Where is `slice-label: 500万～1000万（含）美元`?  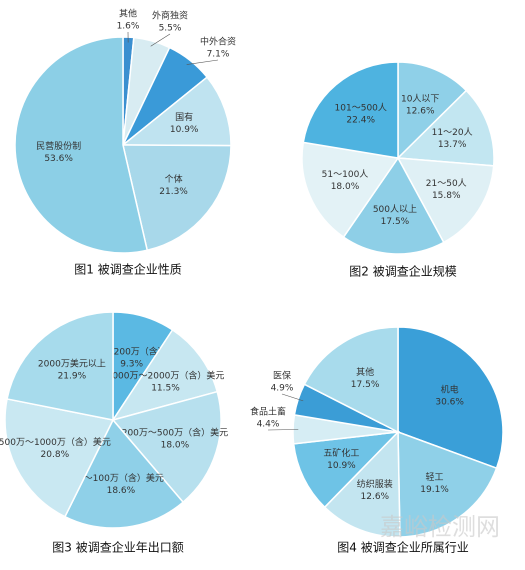 slice-label: 500万～1000万（含）美元 is located at coordinates (55, 442).